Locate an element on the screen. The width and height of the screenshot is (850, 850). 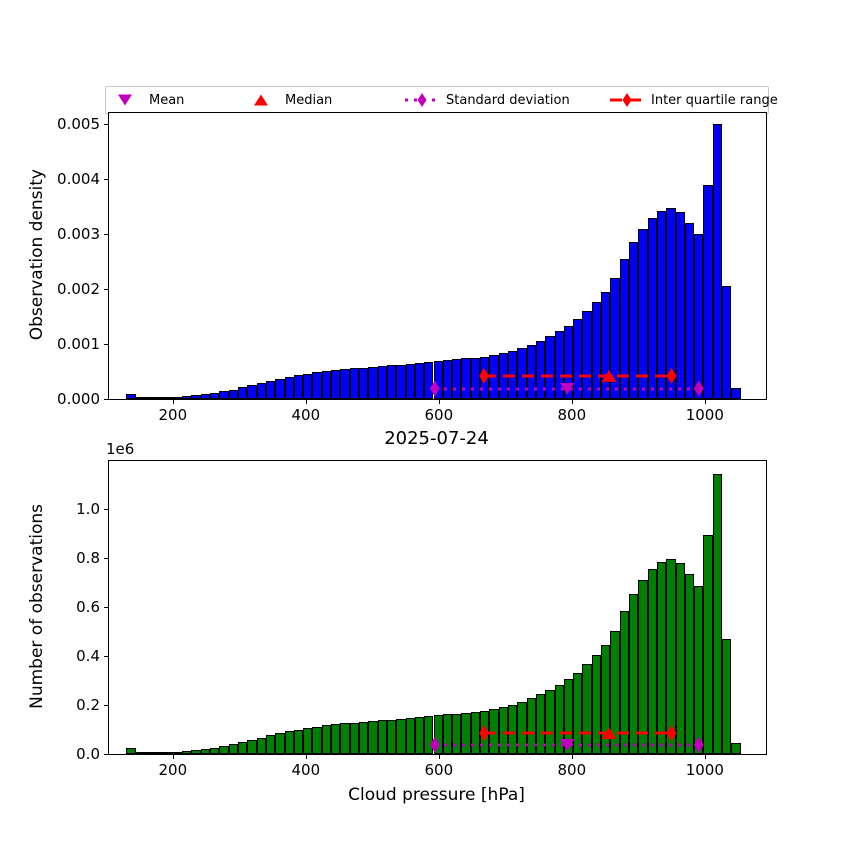
x-tick-label: 600 is located at coordinates (439, 415).